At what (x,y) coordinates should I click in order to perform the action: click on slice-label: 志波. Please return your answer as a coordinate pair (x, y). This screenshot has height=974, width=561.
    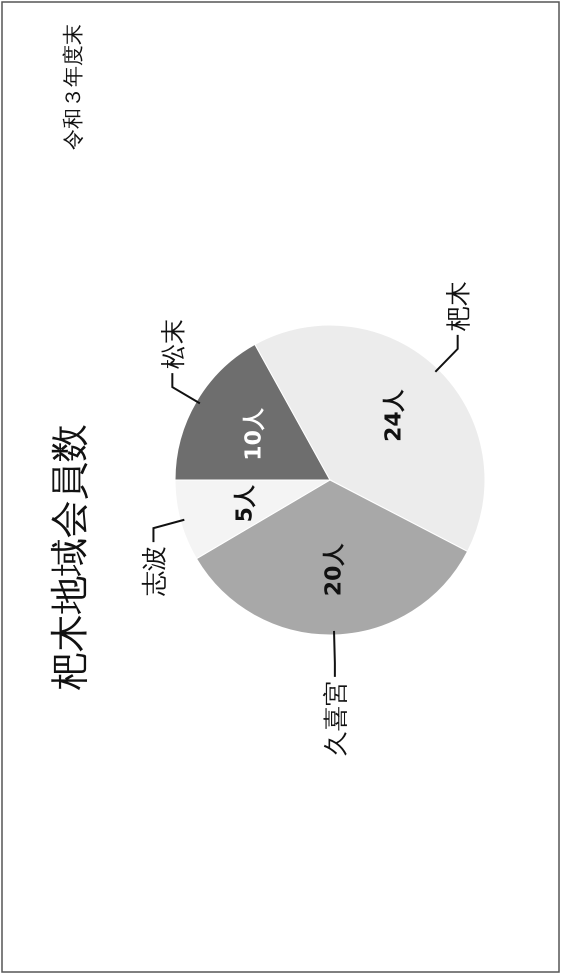
    Looking at the image, I should click on (153, 571).